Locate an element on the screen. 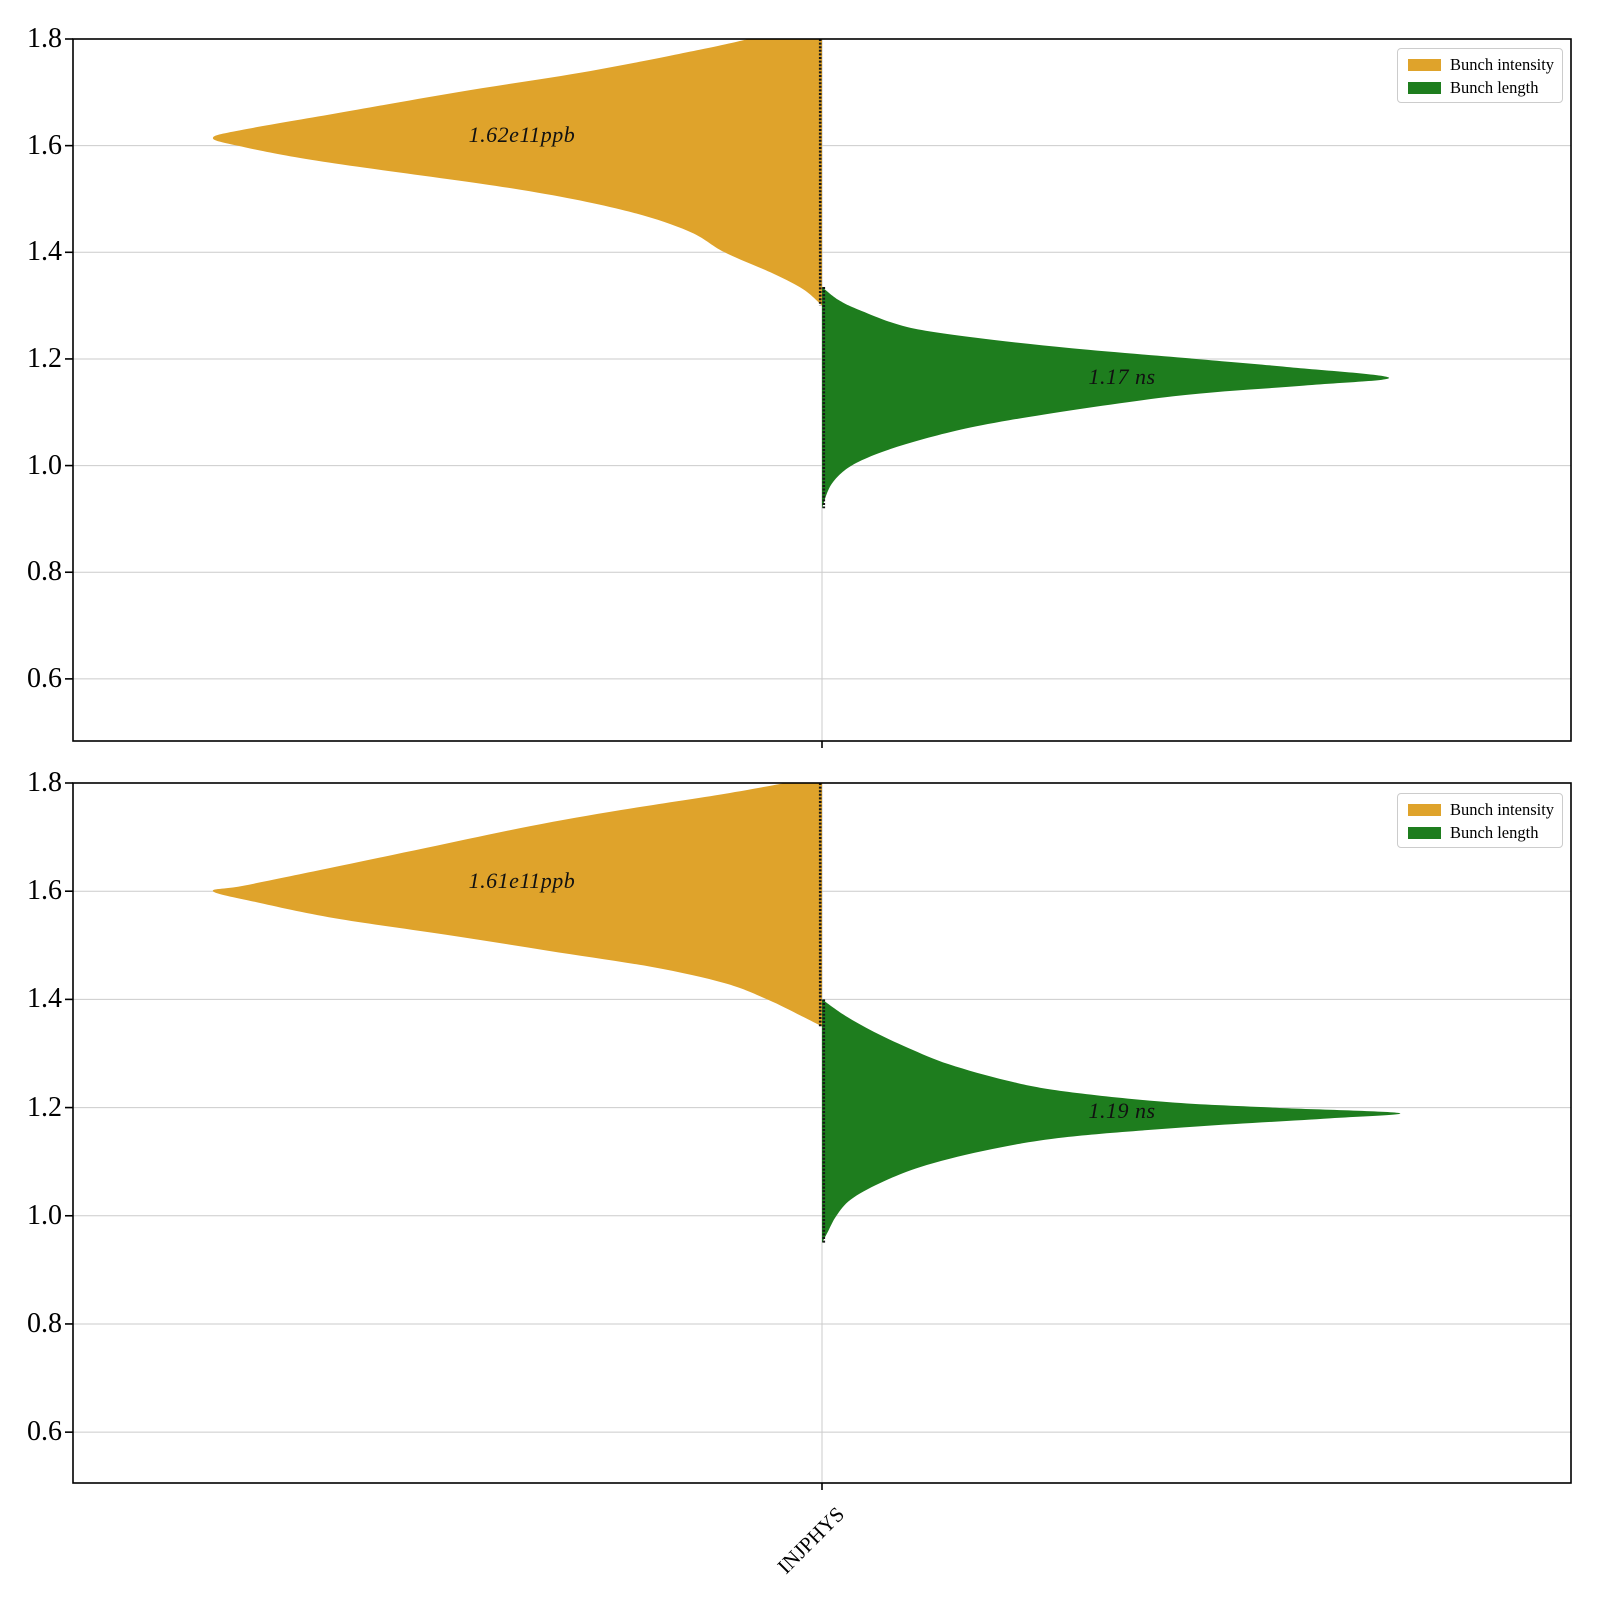  annotation-mean-length-top: 1.17 ns is located at coordinates (1122, 376).